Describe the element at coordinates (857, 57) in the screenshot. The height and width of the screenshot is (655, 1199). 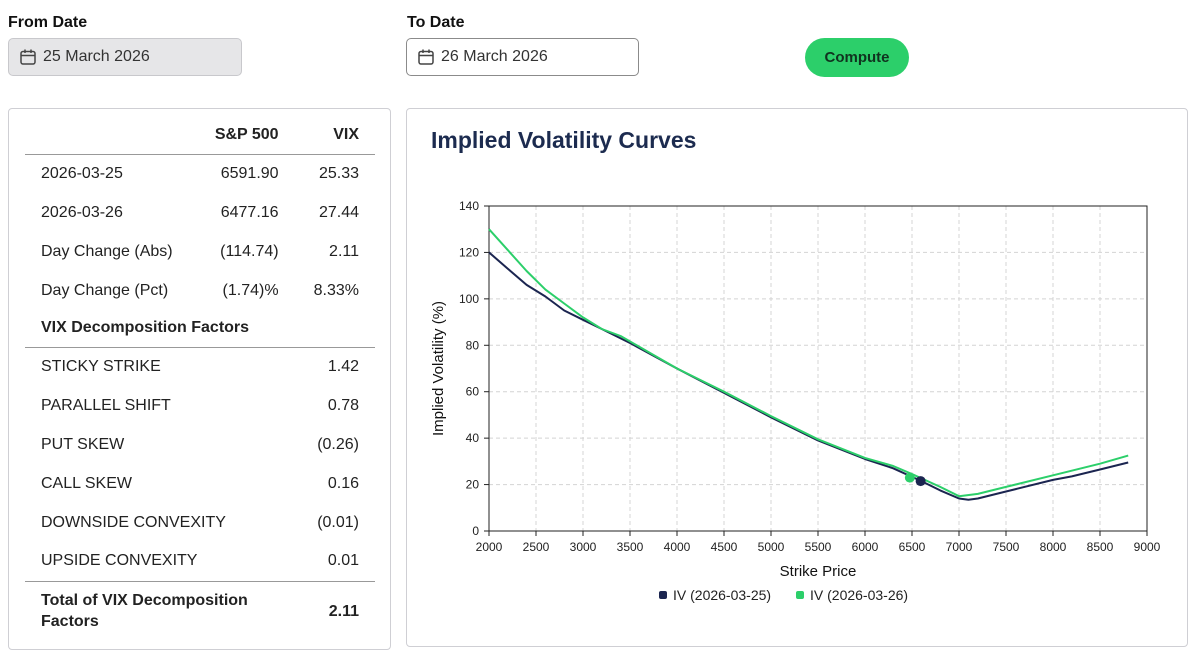
I see `compute-button: Compute` at that location.